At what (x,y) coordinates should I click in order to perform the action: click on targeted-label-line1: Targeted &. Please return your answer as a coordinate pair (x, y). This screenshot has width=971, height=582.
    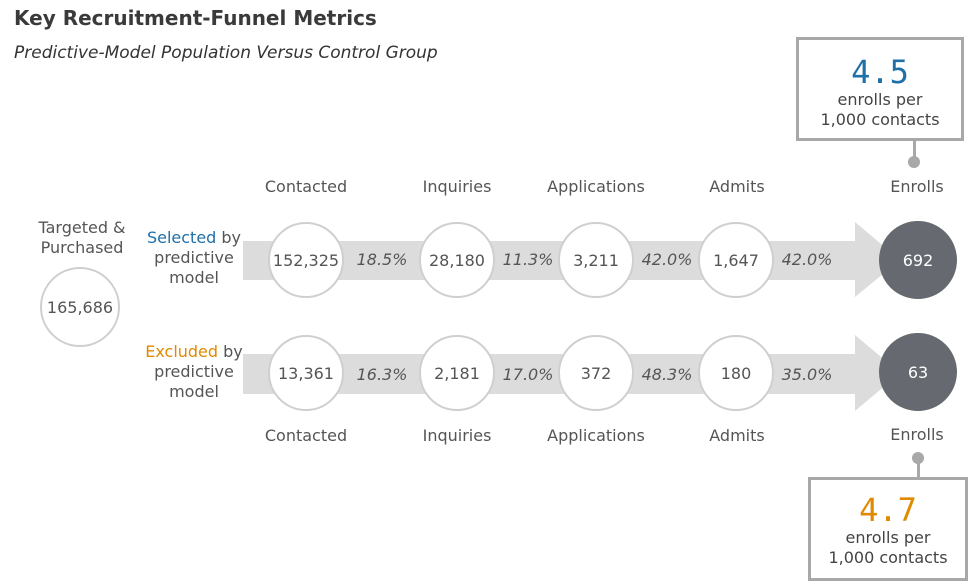
    Looking at the image, I should click on (82, 227).